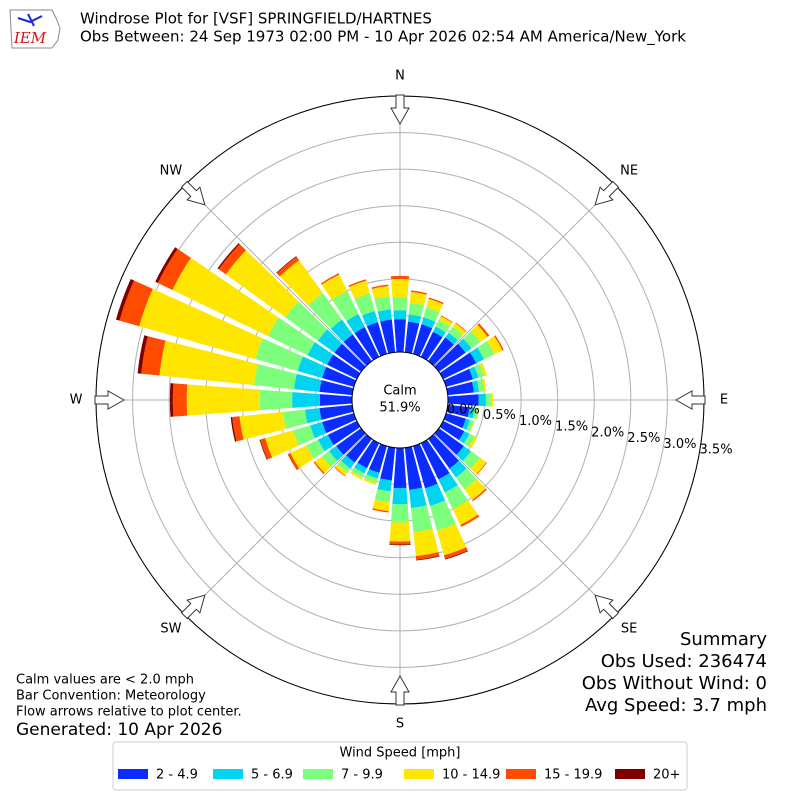  Describe the element at coordinates (400, 753) in the screenshot. I see `legend-title: Wind Speed [mph]` at that location.